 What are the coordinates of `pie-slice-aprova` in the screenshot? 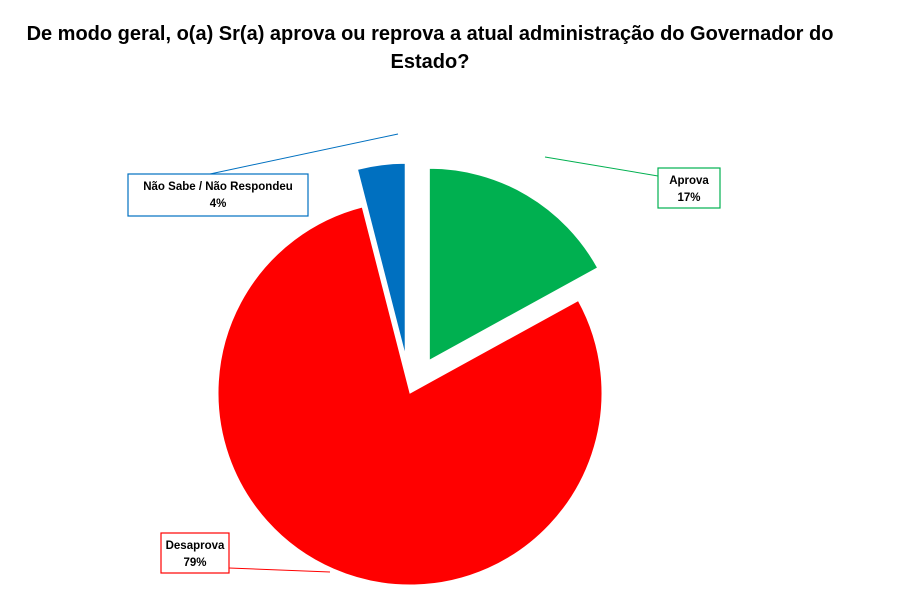 It's located at (513, 264).